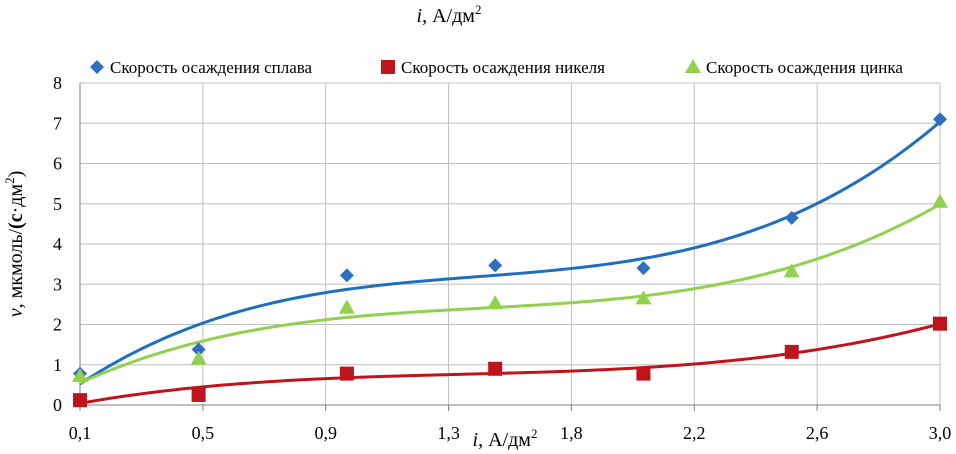 The height and width of the screenshot is (454, 956). Describe the element at coordinates (571, 433) in the screenshot. I see `x-tick-label: 1,8` at that location.